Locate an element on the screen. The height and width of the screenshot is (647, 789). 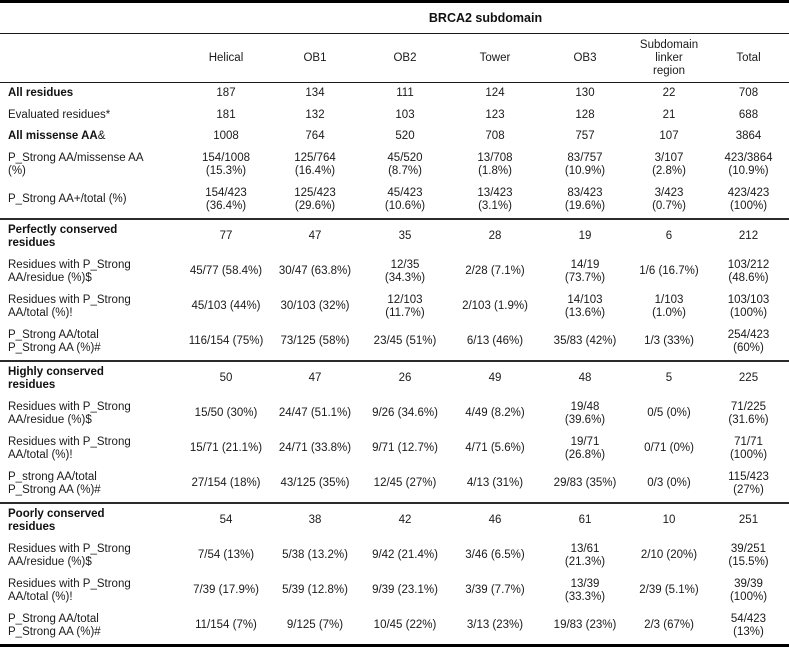
row-label: All residues is located at coordinates (91, 94).